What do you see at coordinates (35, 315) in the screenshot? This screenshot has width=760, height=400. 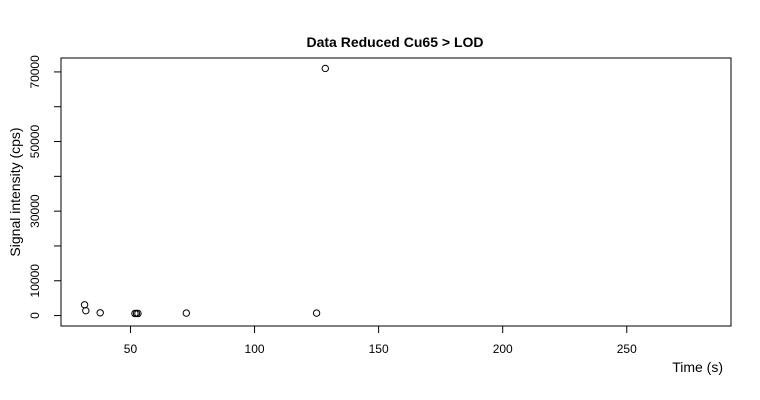 I see `y-tick-label: 0` at bounding box center [35, 315].